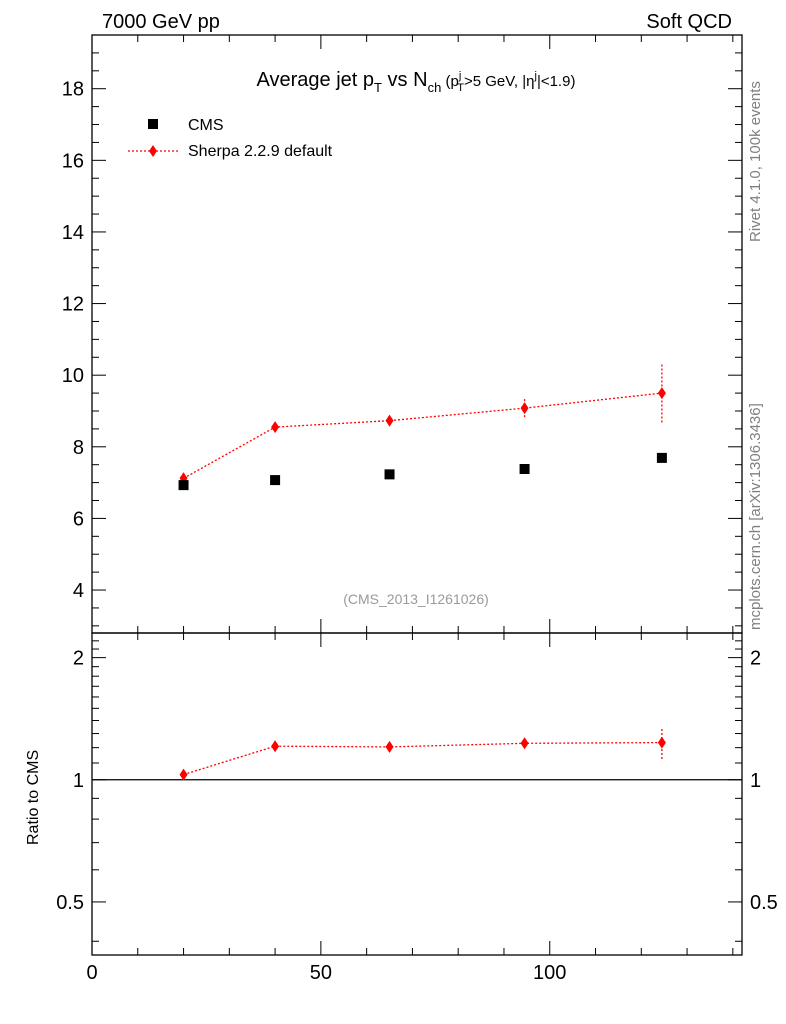 The width and height of the screenshot is (786, 1024). I want to click on legend-sherpa-label: Sherpa 2.2.9 default, so click(260, 151).